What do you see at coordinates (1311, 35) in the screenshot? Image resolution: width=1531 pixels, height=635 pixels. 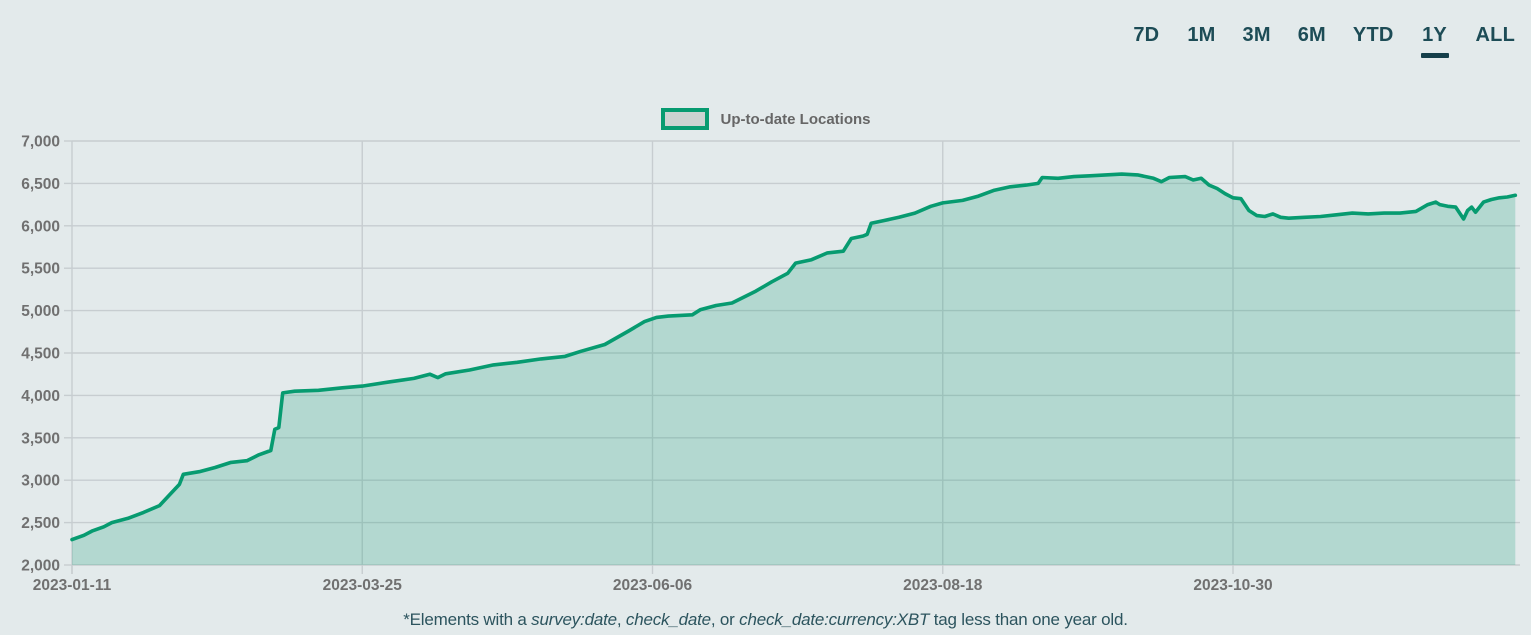 I see `range-option-label: 6M` at bounding box center [1311, 35].